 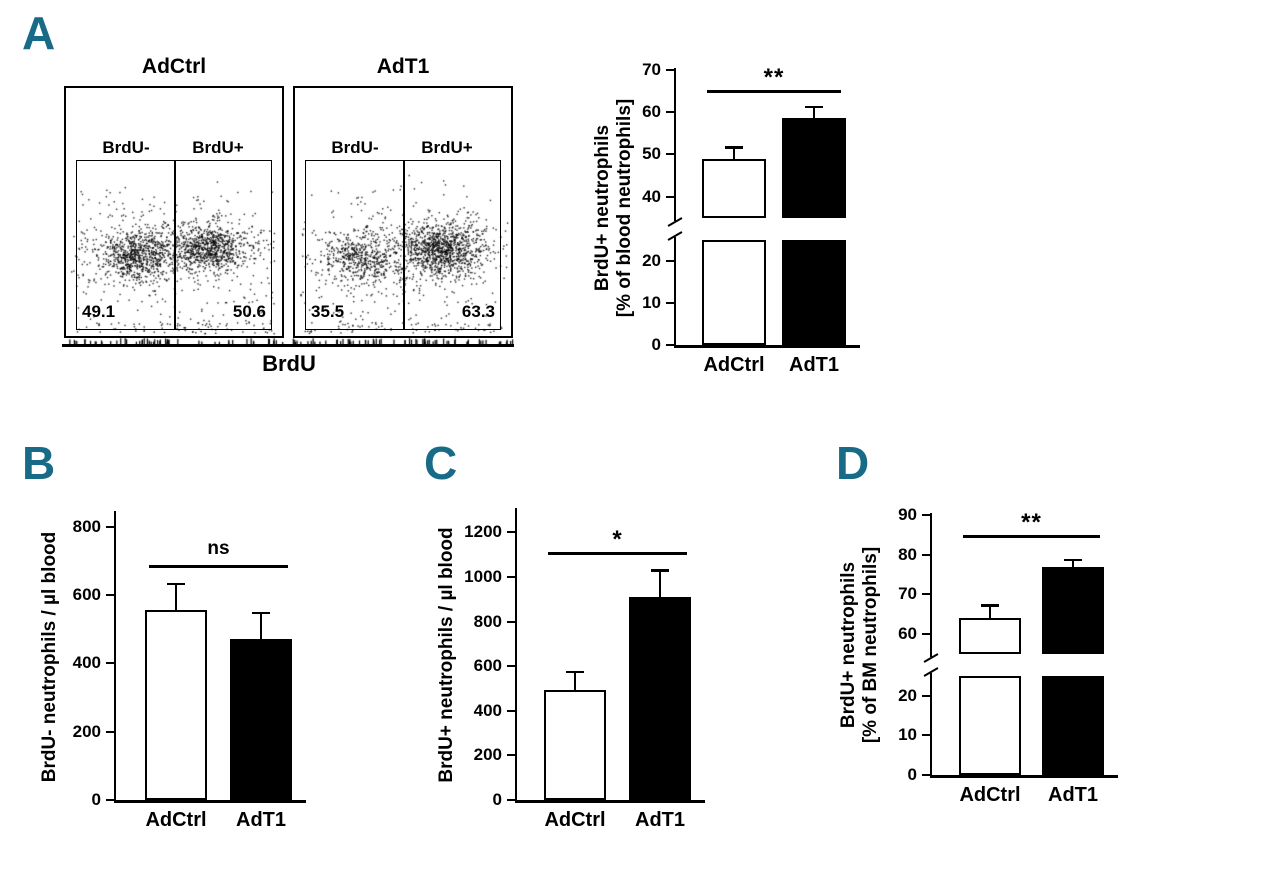 What do you see at coordinates (734, 188) in the screenshot?
I see `bar-adctrl-upper-segment` at bounding box center [734, 188].